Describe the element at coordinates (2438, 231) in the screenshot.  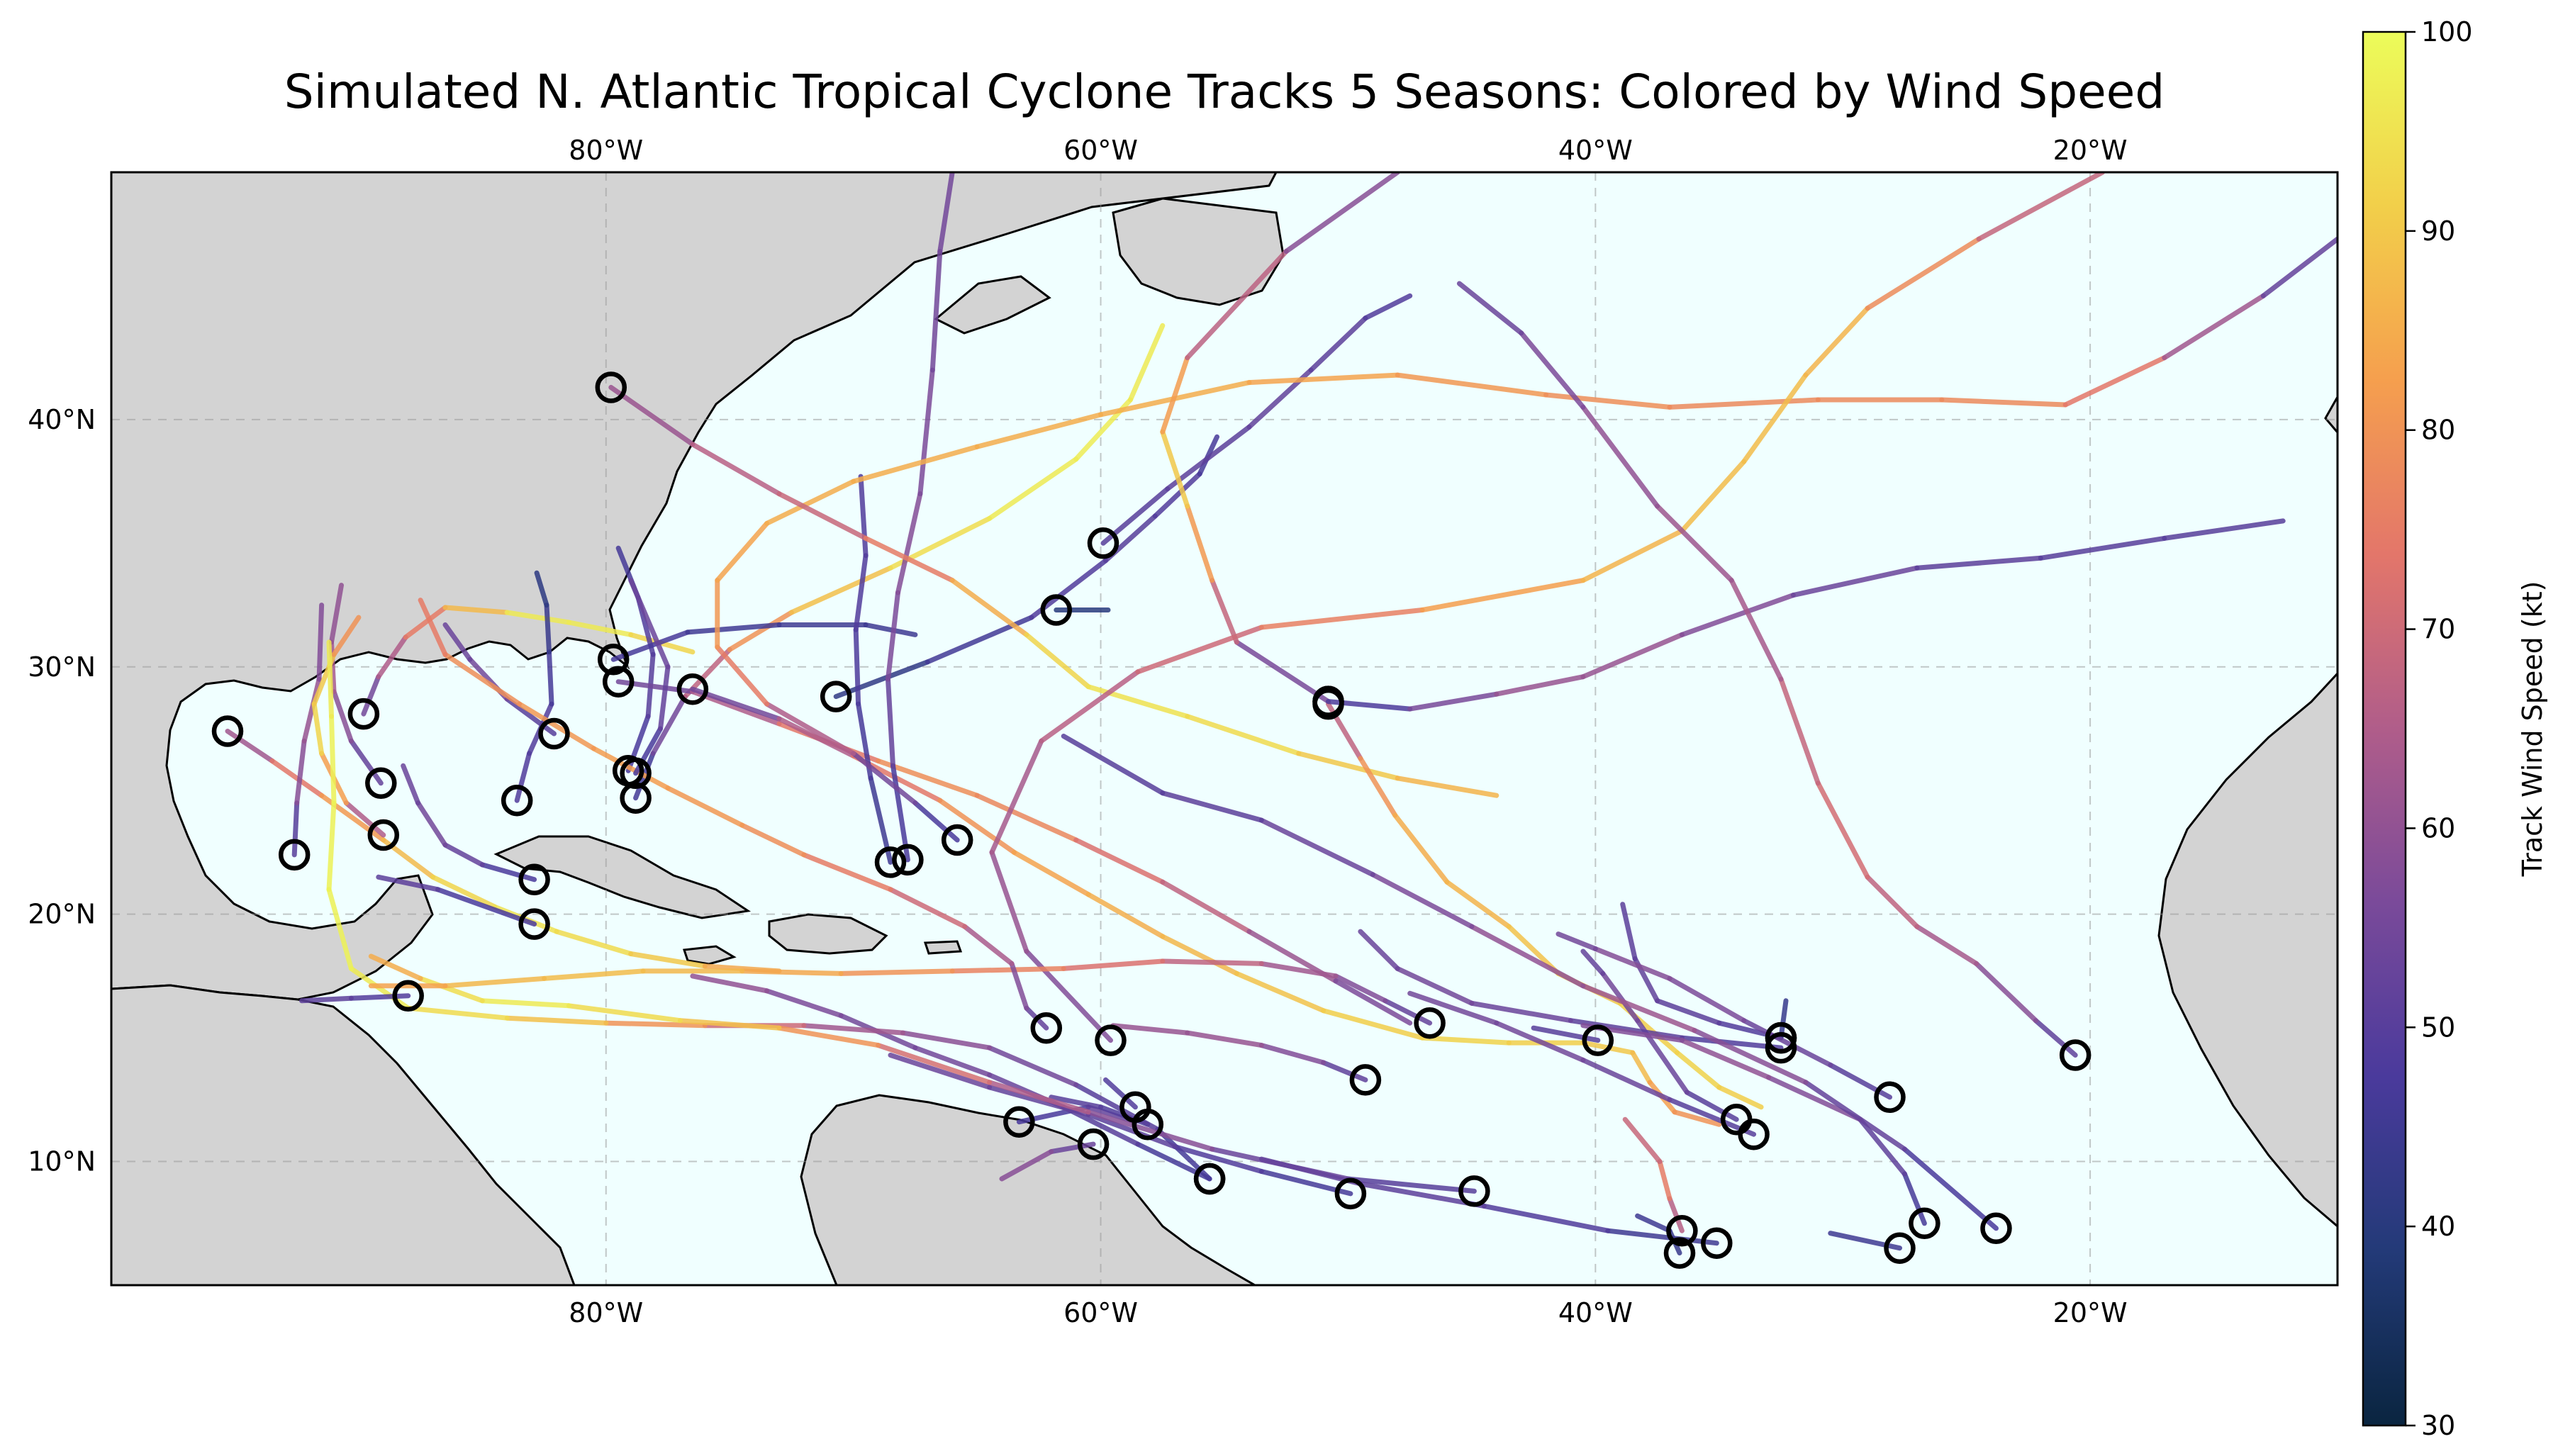
I see `colorbar-tick-label: 90` at that location.